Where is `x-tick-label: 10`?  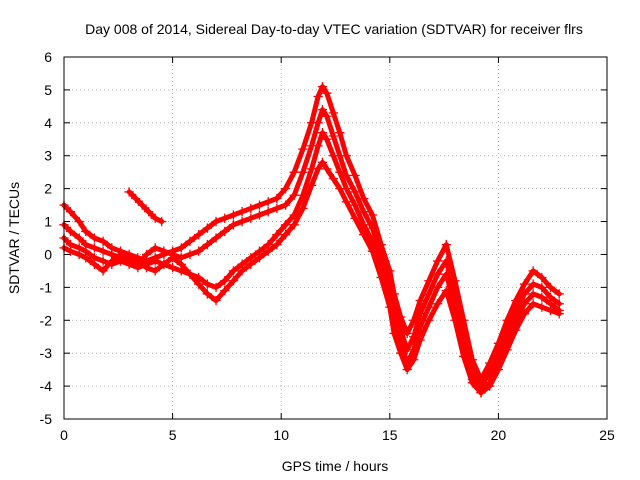
x-tick-label: 10 is located at coordinates (281, 435).